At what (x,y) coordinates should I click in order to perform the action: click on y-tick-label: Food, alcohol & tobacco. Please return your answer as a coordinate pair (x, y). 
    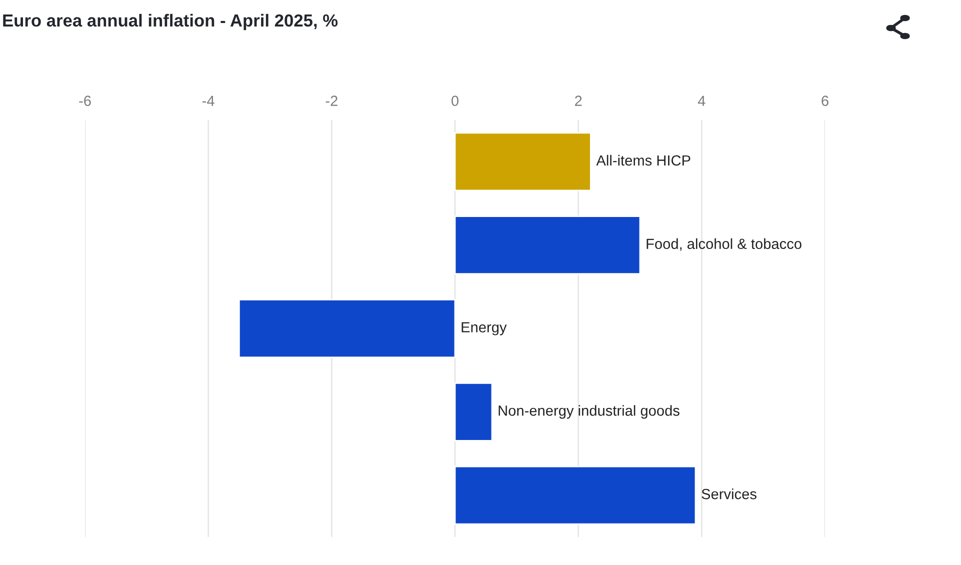
    Looking at the image, I should click on (724, 244).